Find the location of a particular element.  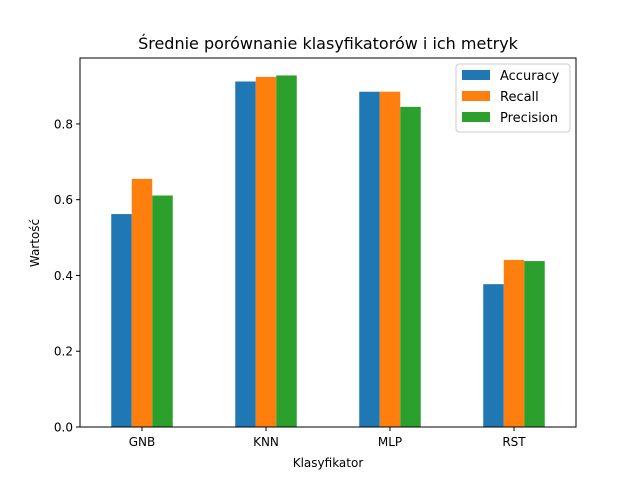

legend-label-precision: Precision is located at coordinates (529, 118).